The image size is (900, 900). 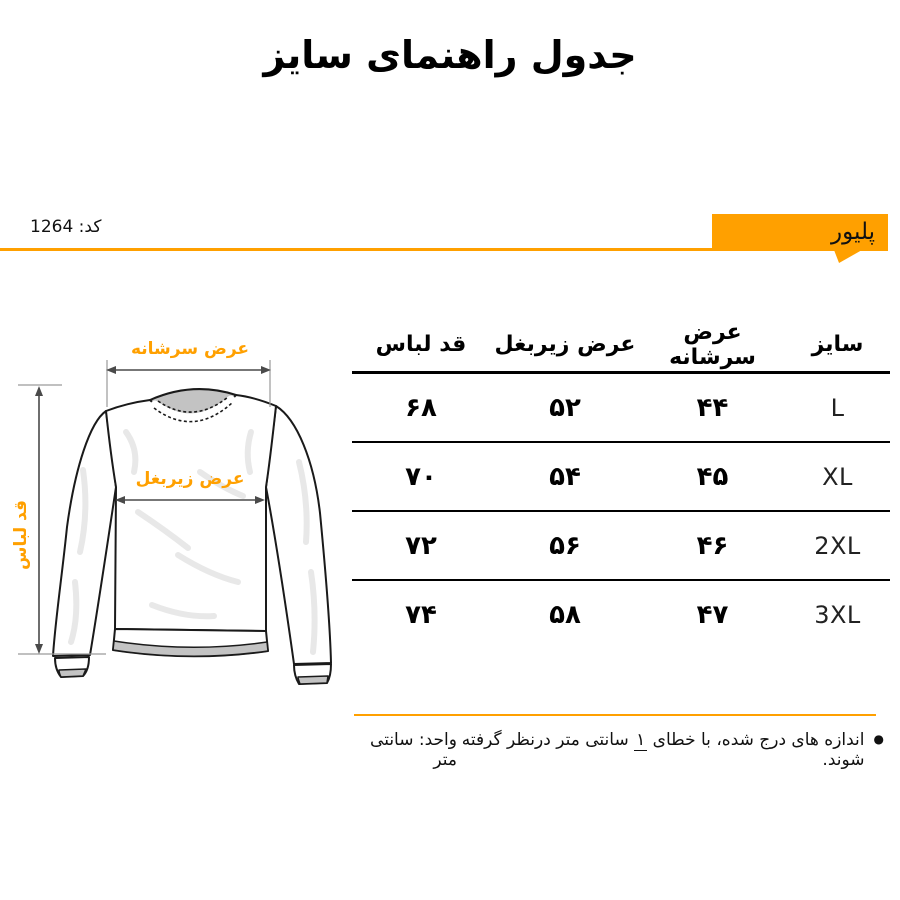 What do you see at coordinates (450, 55) in the screenshot?
I see `page-title: جدول راهنمای سایز` at bounding box center [450, 55].